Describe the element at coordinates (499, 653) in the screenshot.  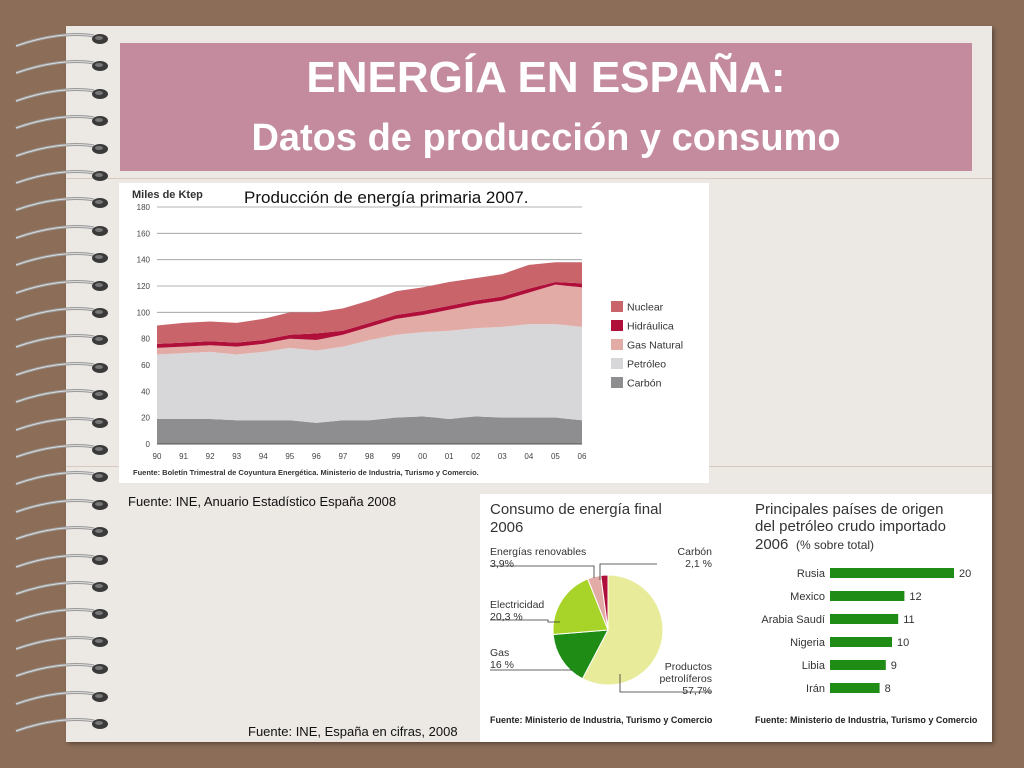
I see `pie-label: Gas` at that location.